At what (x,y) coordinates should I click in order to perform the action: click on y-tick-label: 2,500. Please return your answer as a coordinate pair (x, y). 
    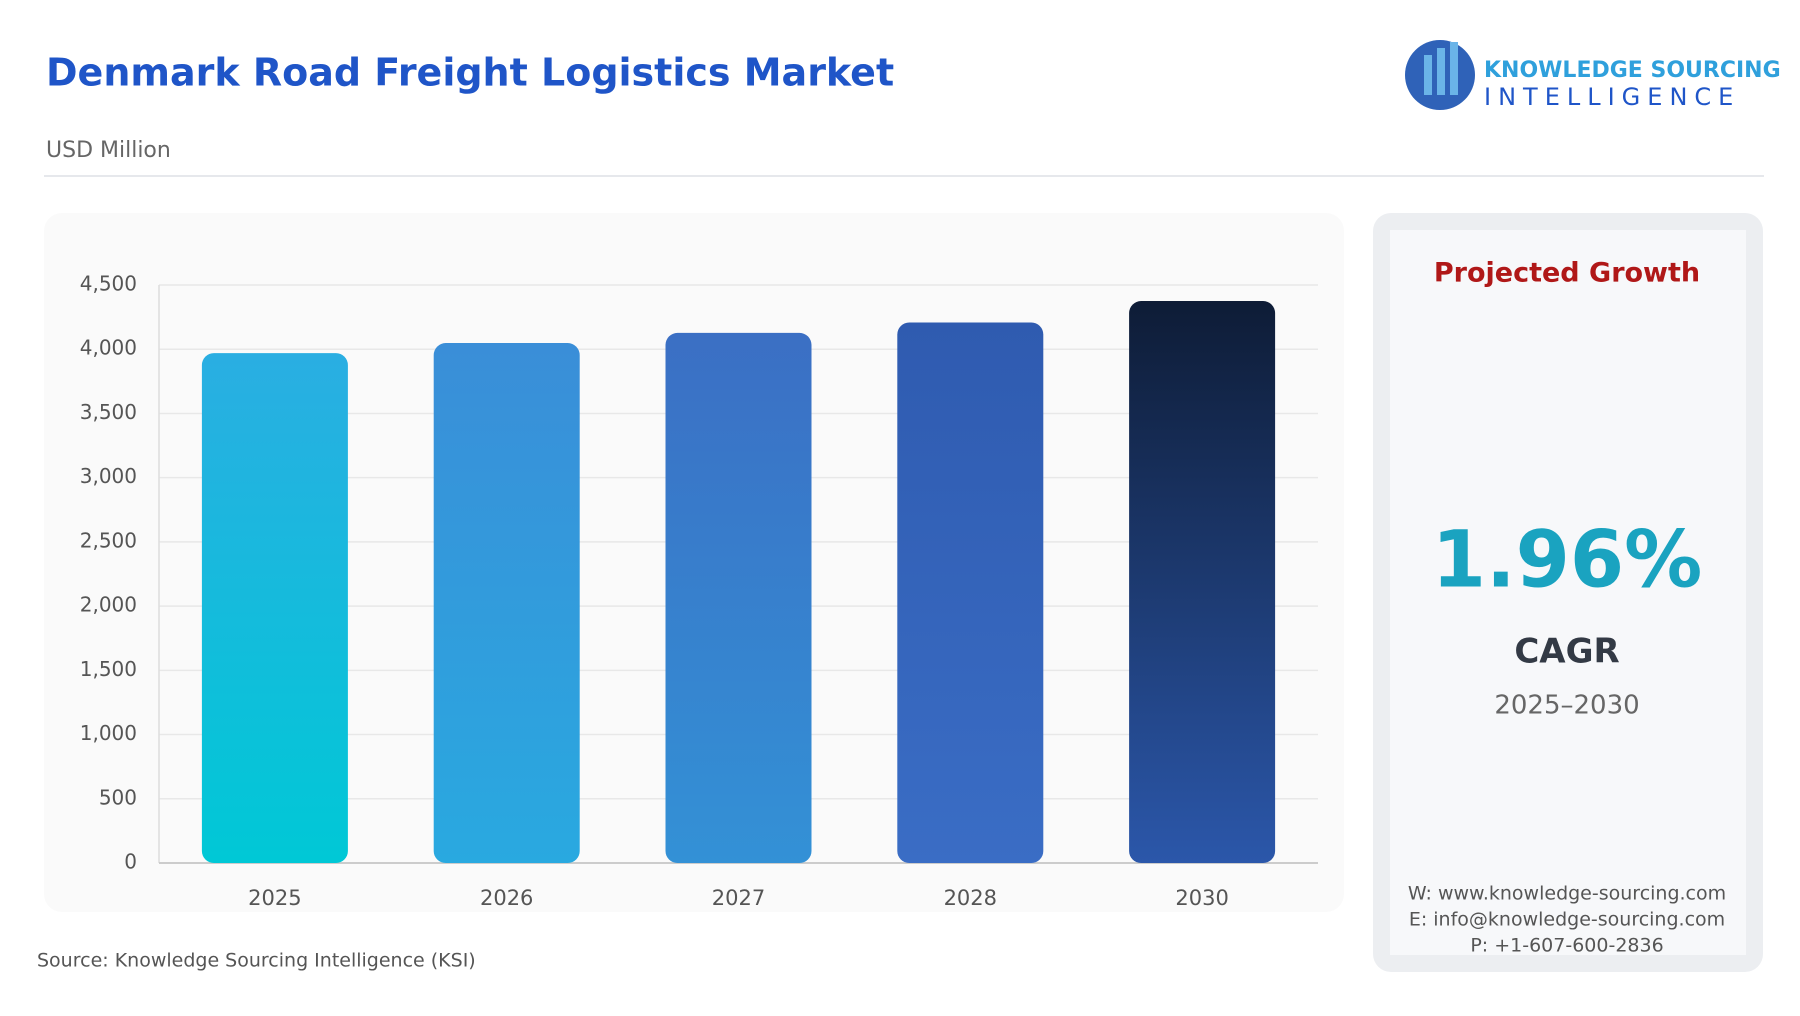
    Looking at the image, I should click on (108, 540).